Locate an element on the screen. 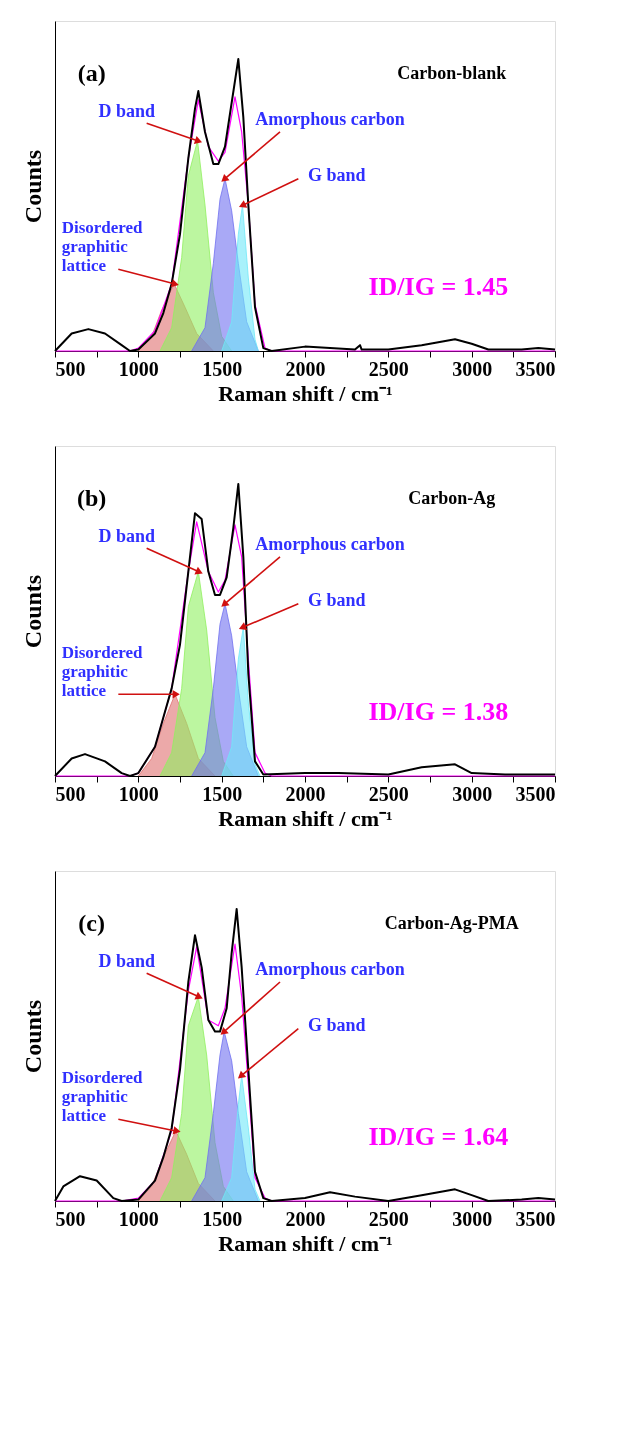 This screenshot has height=1438, width=621. annotation: (a) is located at coordinates (91, 72).